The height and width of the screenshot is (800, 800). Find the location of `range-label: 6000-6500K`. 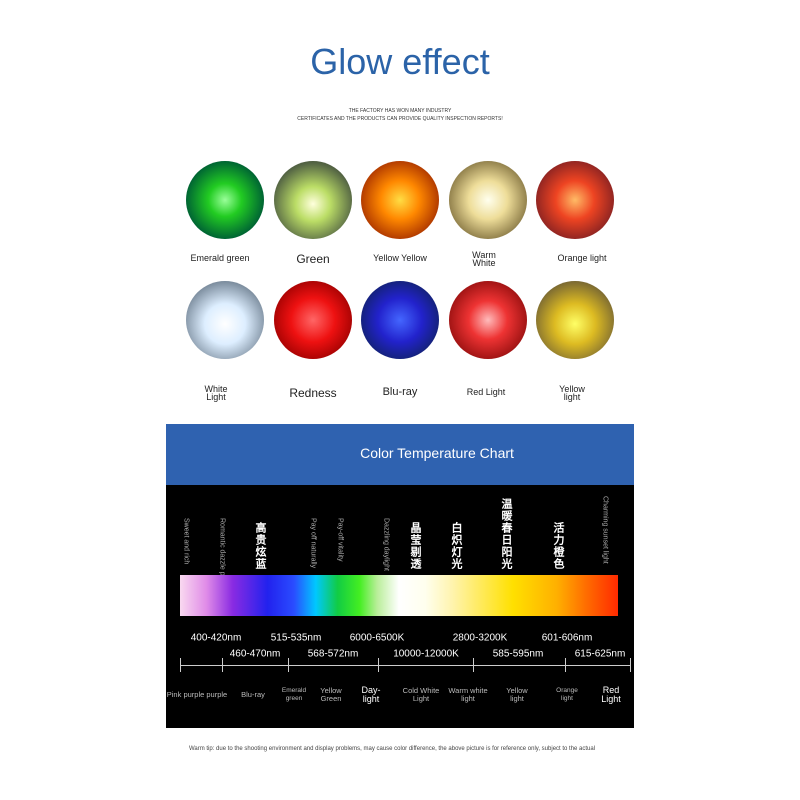

range-label: 6000-6500K is located at coordinates (377, 638).